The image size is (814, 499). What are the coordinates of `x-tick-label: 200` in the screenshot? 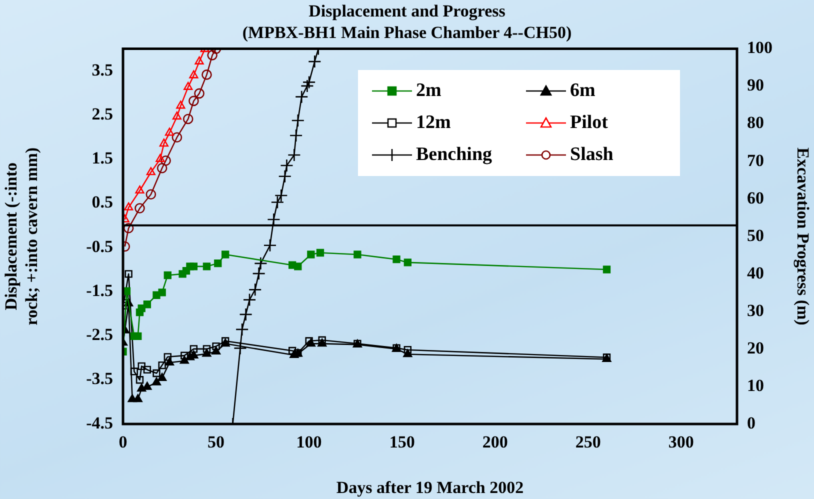 It's located at (495, 442).